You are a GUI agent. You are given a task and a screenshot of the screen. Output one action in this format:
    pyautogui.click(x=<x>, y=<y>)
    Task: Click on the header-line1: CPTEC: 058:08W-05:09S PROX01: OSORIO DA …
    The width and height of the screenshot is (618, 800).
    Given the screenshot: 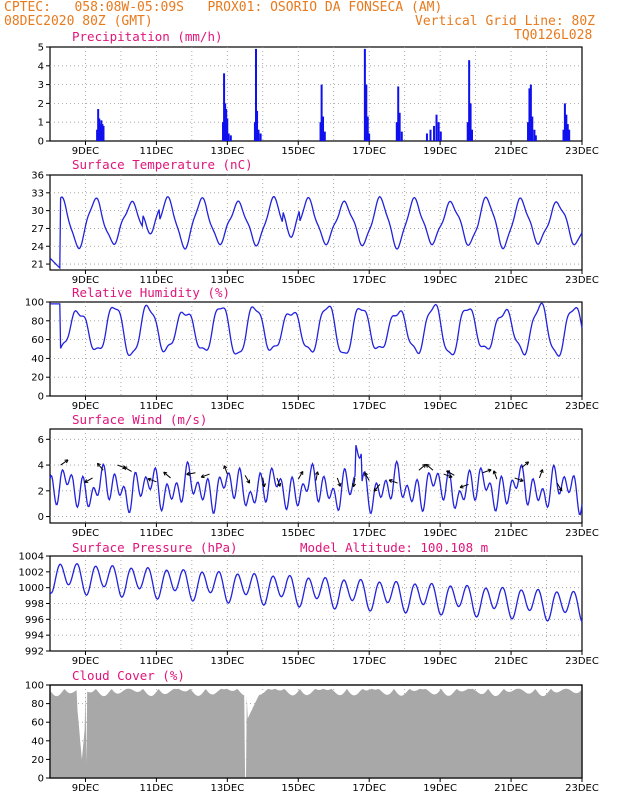 What is the action you would take?
    pyautogui.click(x=223, y=7)
    